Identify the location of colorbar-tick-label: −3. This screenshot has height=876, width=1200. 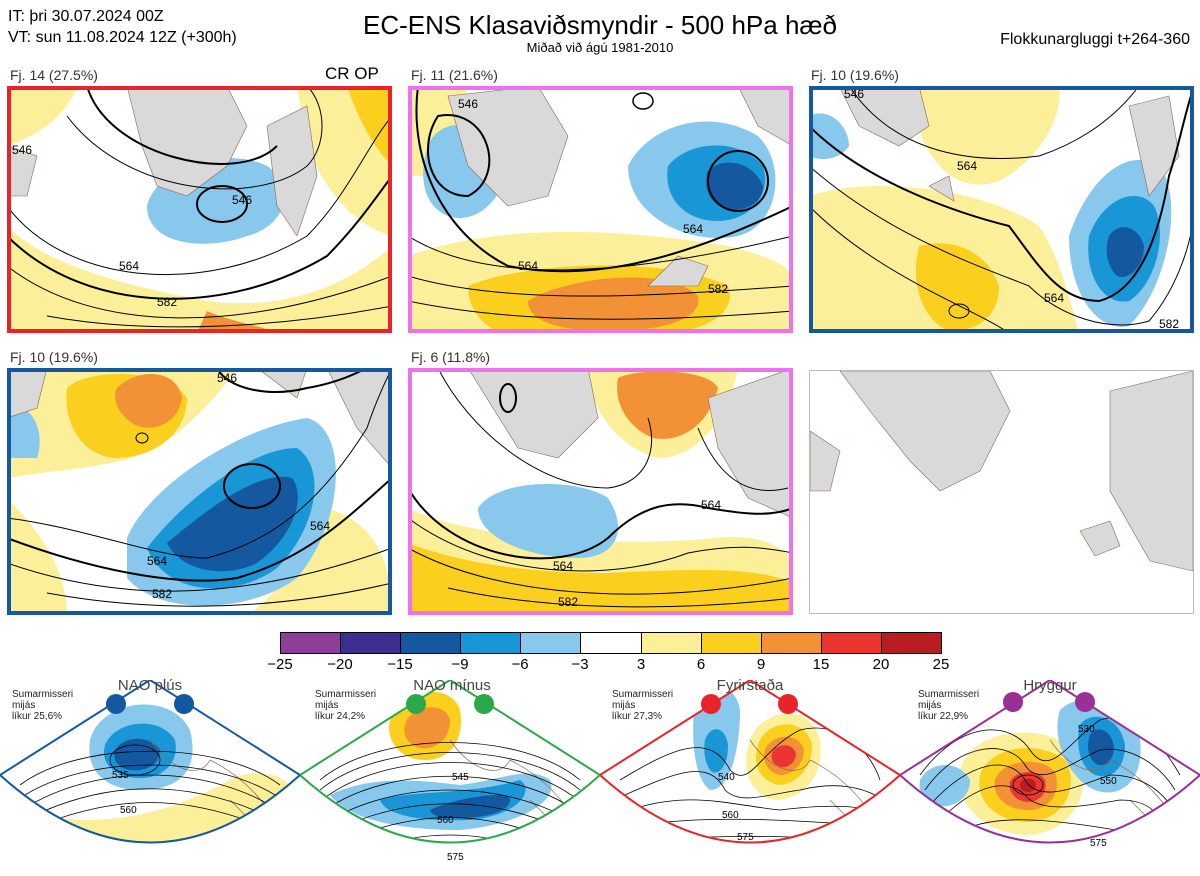
(580, 664).